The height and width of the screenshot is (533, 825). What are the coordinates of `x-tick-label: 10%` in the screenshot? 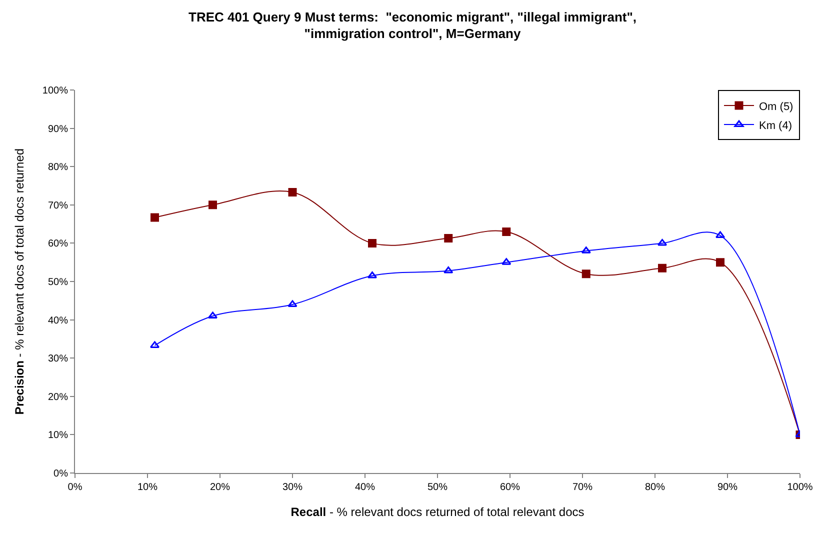 It's located at (147, 487).